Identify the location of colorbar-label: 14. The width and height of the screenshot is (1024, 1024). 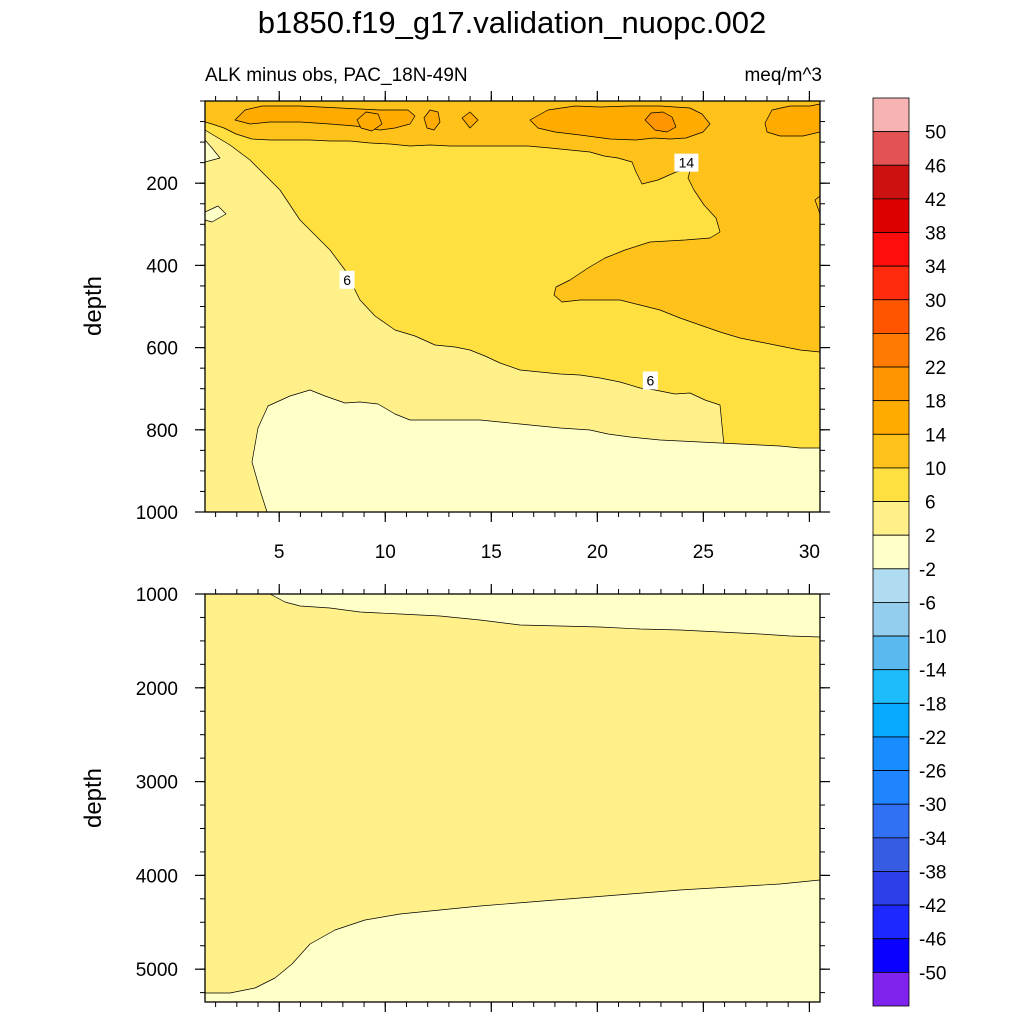
(936, 435).